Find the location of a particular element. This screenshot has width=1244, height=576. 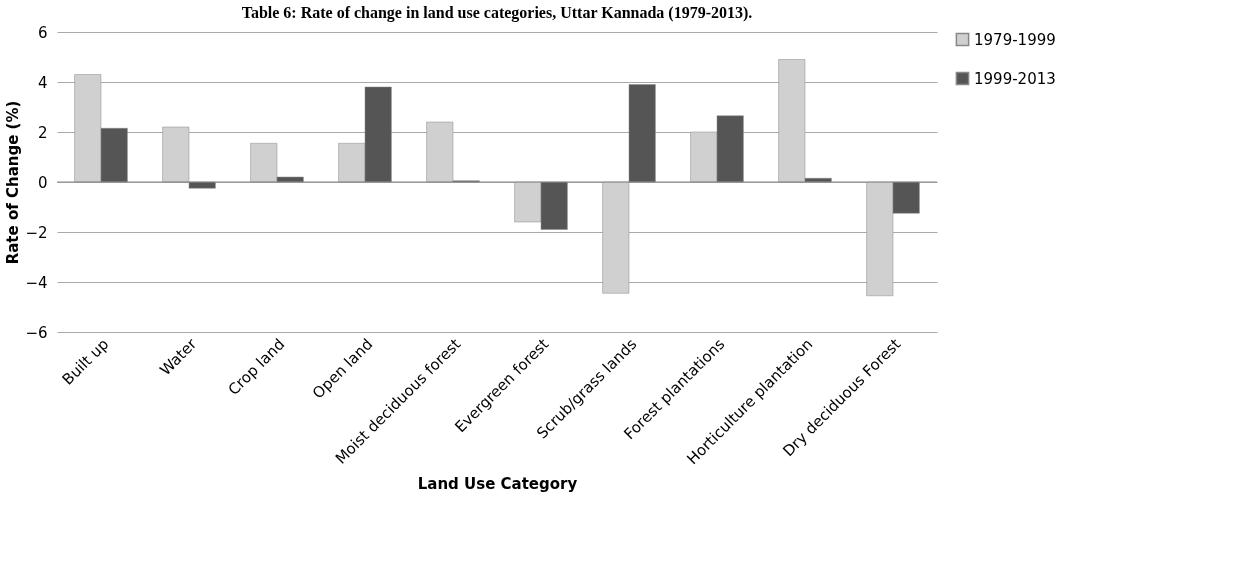

y-tick-label: −6 is located at coordinates (36, 332).